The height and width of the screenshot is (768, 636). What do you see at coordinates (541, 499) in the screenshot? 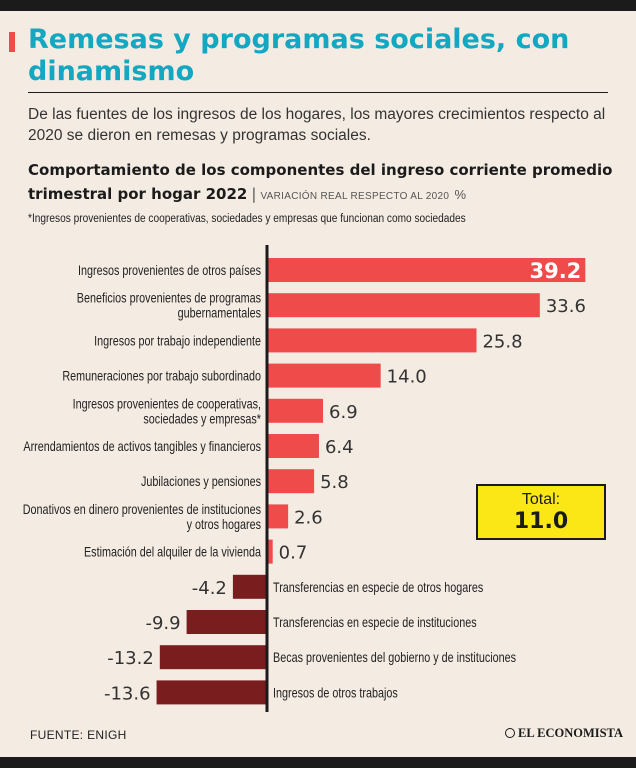
I see `total-label: Total:` at bounding box center [541, 499].